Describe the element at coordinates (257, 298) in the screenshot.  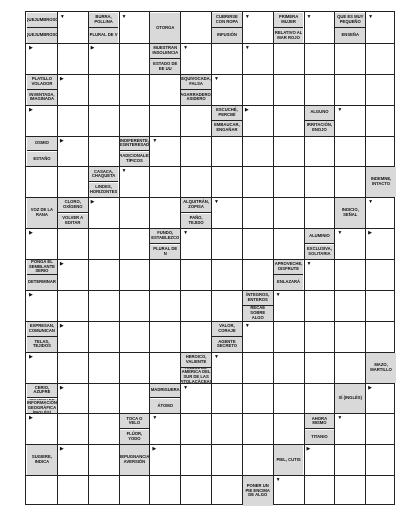
I see `clue-cell-integros: ÍNTEGROS, ENTEROS` at that location.